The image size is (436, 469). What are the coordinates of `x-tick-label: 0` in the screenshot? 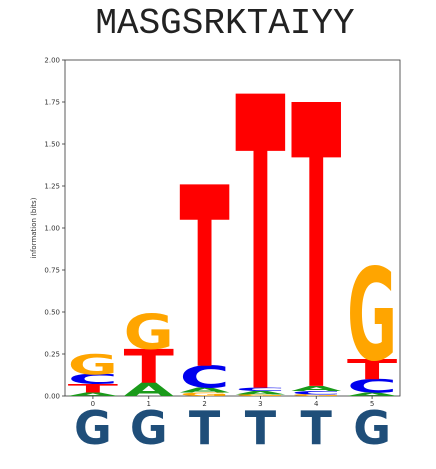 It's located at (93, 404).